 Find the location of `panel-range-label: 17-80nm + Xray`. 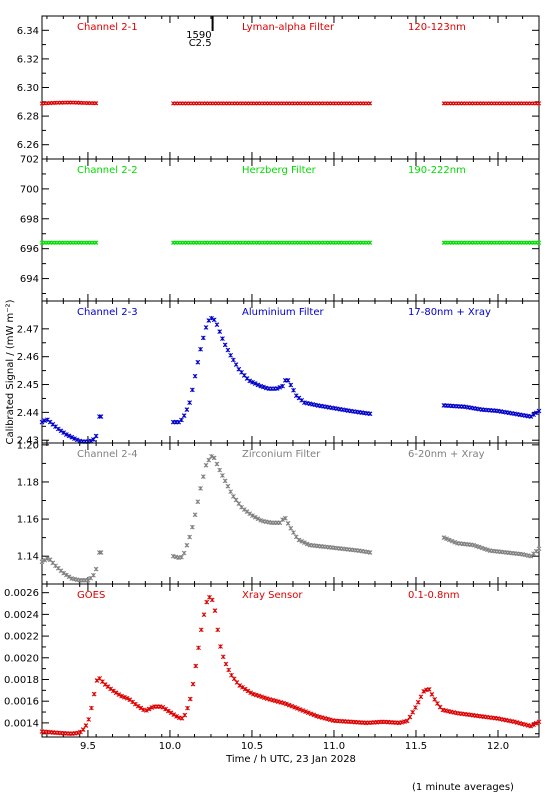

panel-range-label: 17-80nm + Xray is located at coordinates (449, 312).